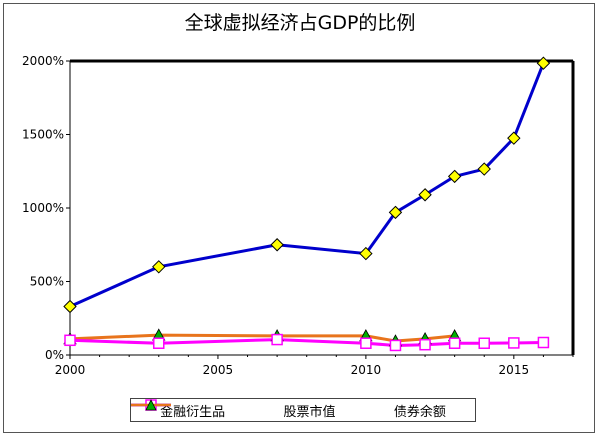 The image size is (600, 438). Describe the element at coordinates (70, 370) in the screenshot. I see `x-tick-label: 2000` at that location.